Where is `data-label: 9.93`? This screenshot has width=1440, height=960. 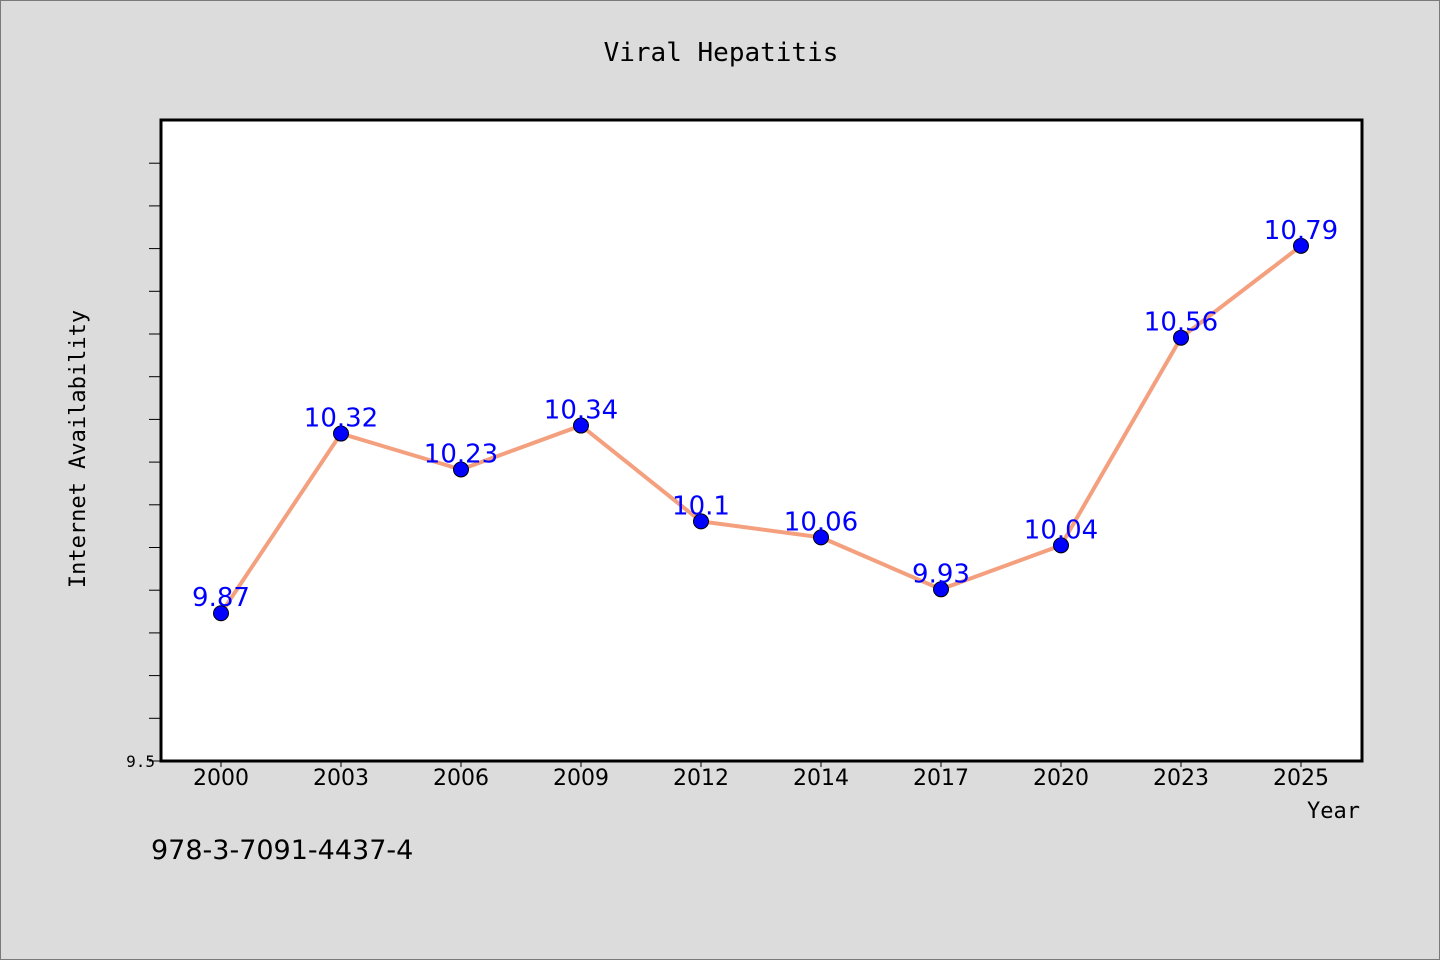 data-label: 9.93 is located at coordinates (941, 574).